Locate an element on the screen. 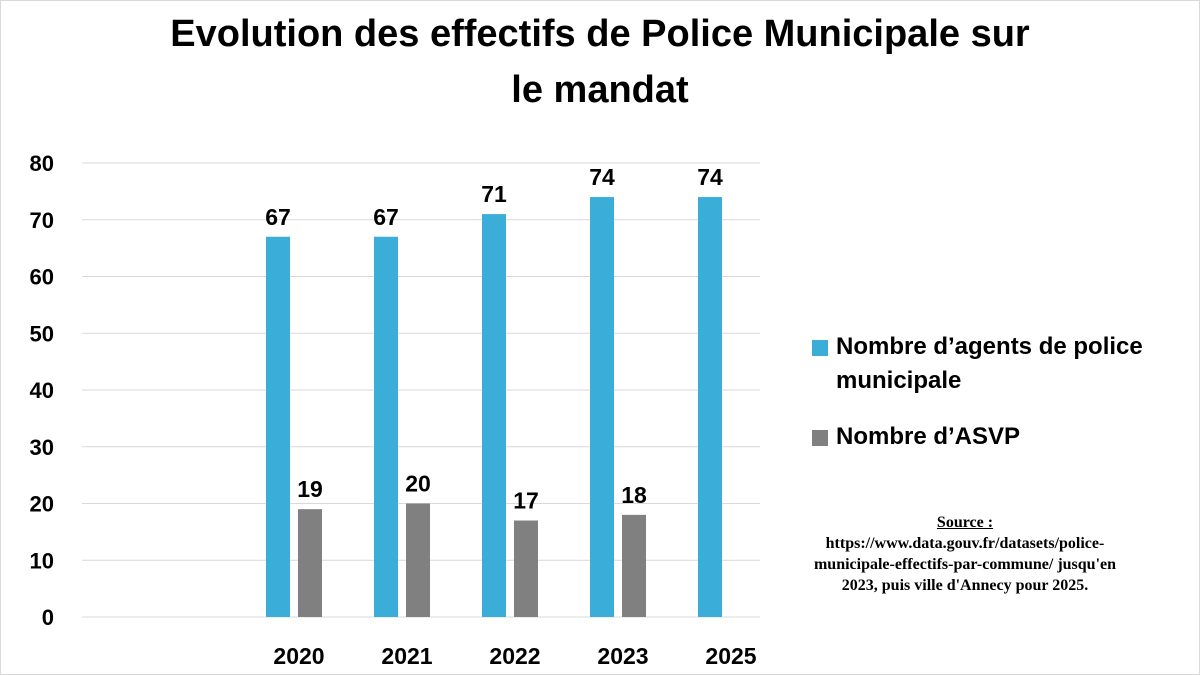 This screenshot has height=675, width=1200. bar-1-2021 is located at coordinates (418, 560).